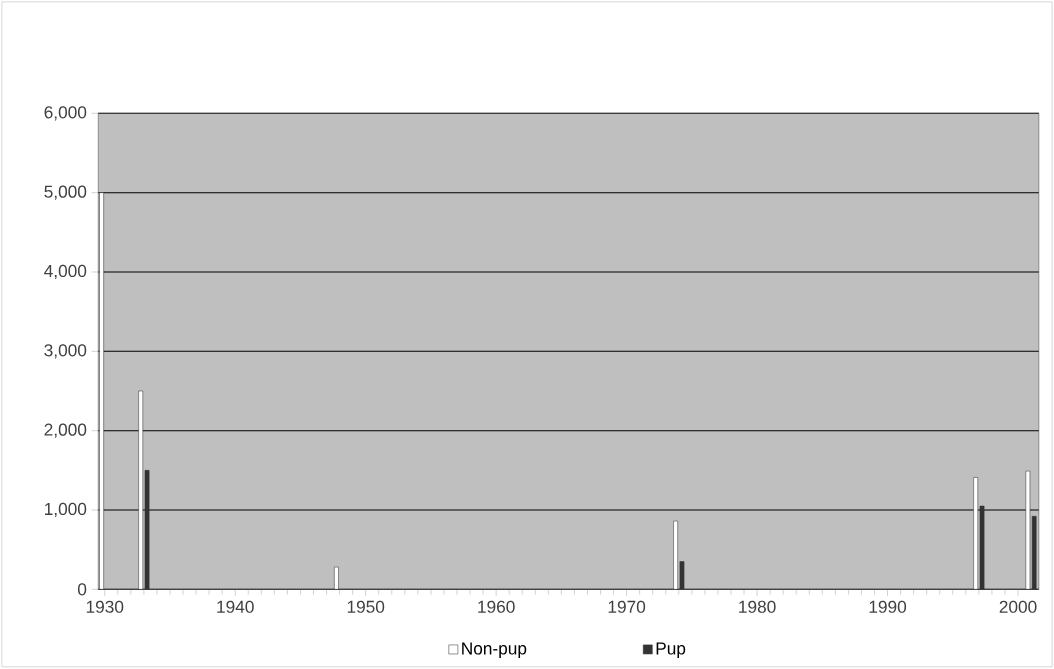 This screenshot has height=669, width=1054. Describe the element at coordinates (65, 272) in the screenshot. I see `y-tick-label: 4,000` at that location.